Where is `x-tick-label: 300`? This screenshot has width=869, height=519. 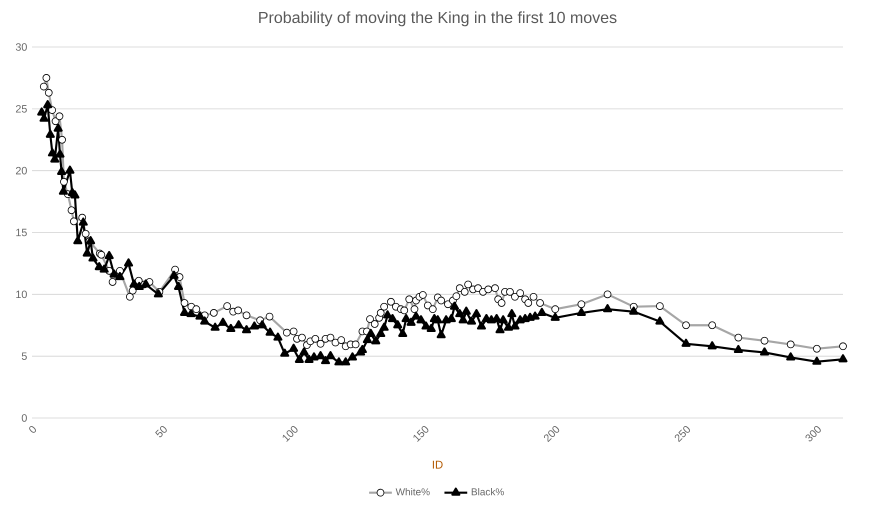
x-tick-label: 300 is located at coordinates (813, 434).